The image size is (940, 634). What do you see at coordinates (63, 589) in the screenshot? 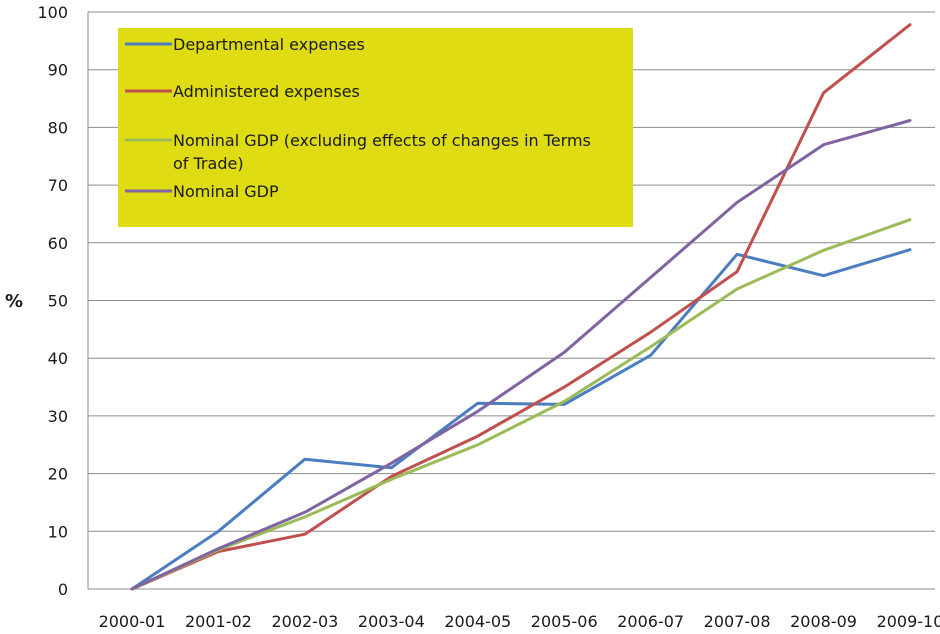
I see `y-tick-label: 0` at bounding box center [63, 589].